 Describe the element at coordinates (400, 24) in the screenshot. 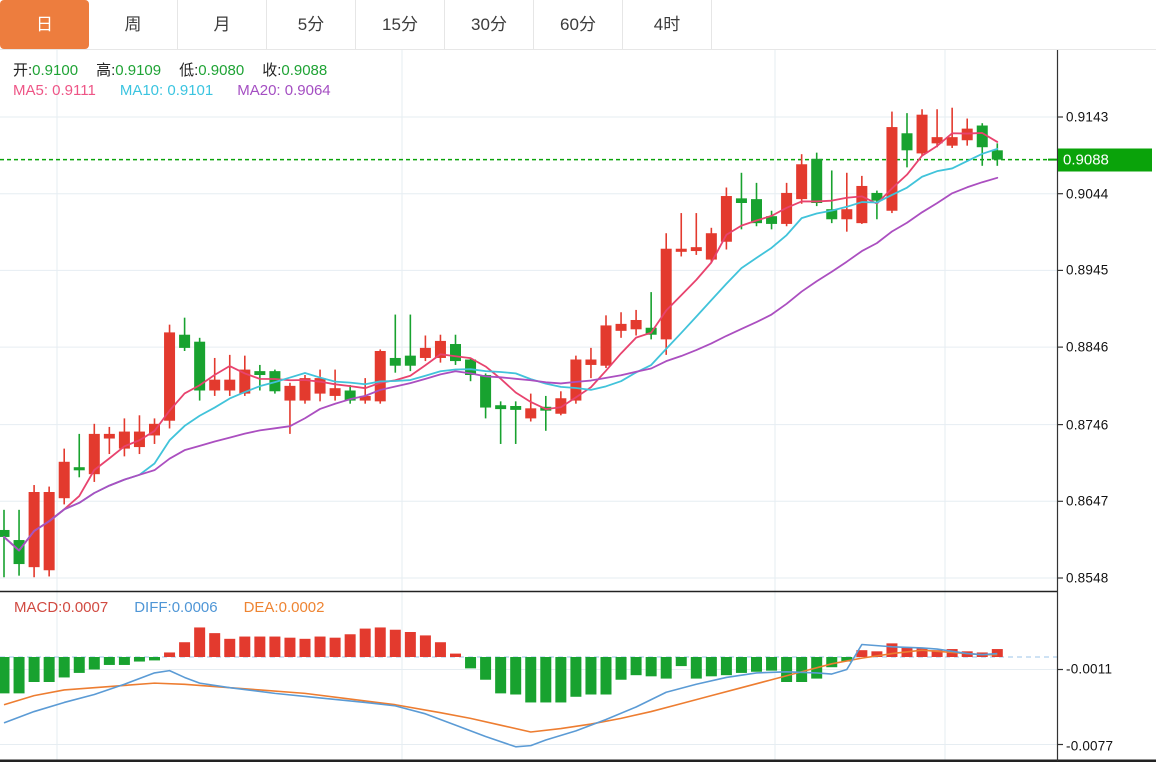

I see `tab-15min: 15分` at that location.